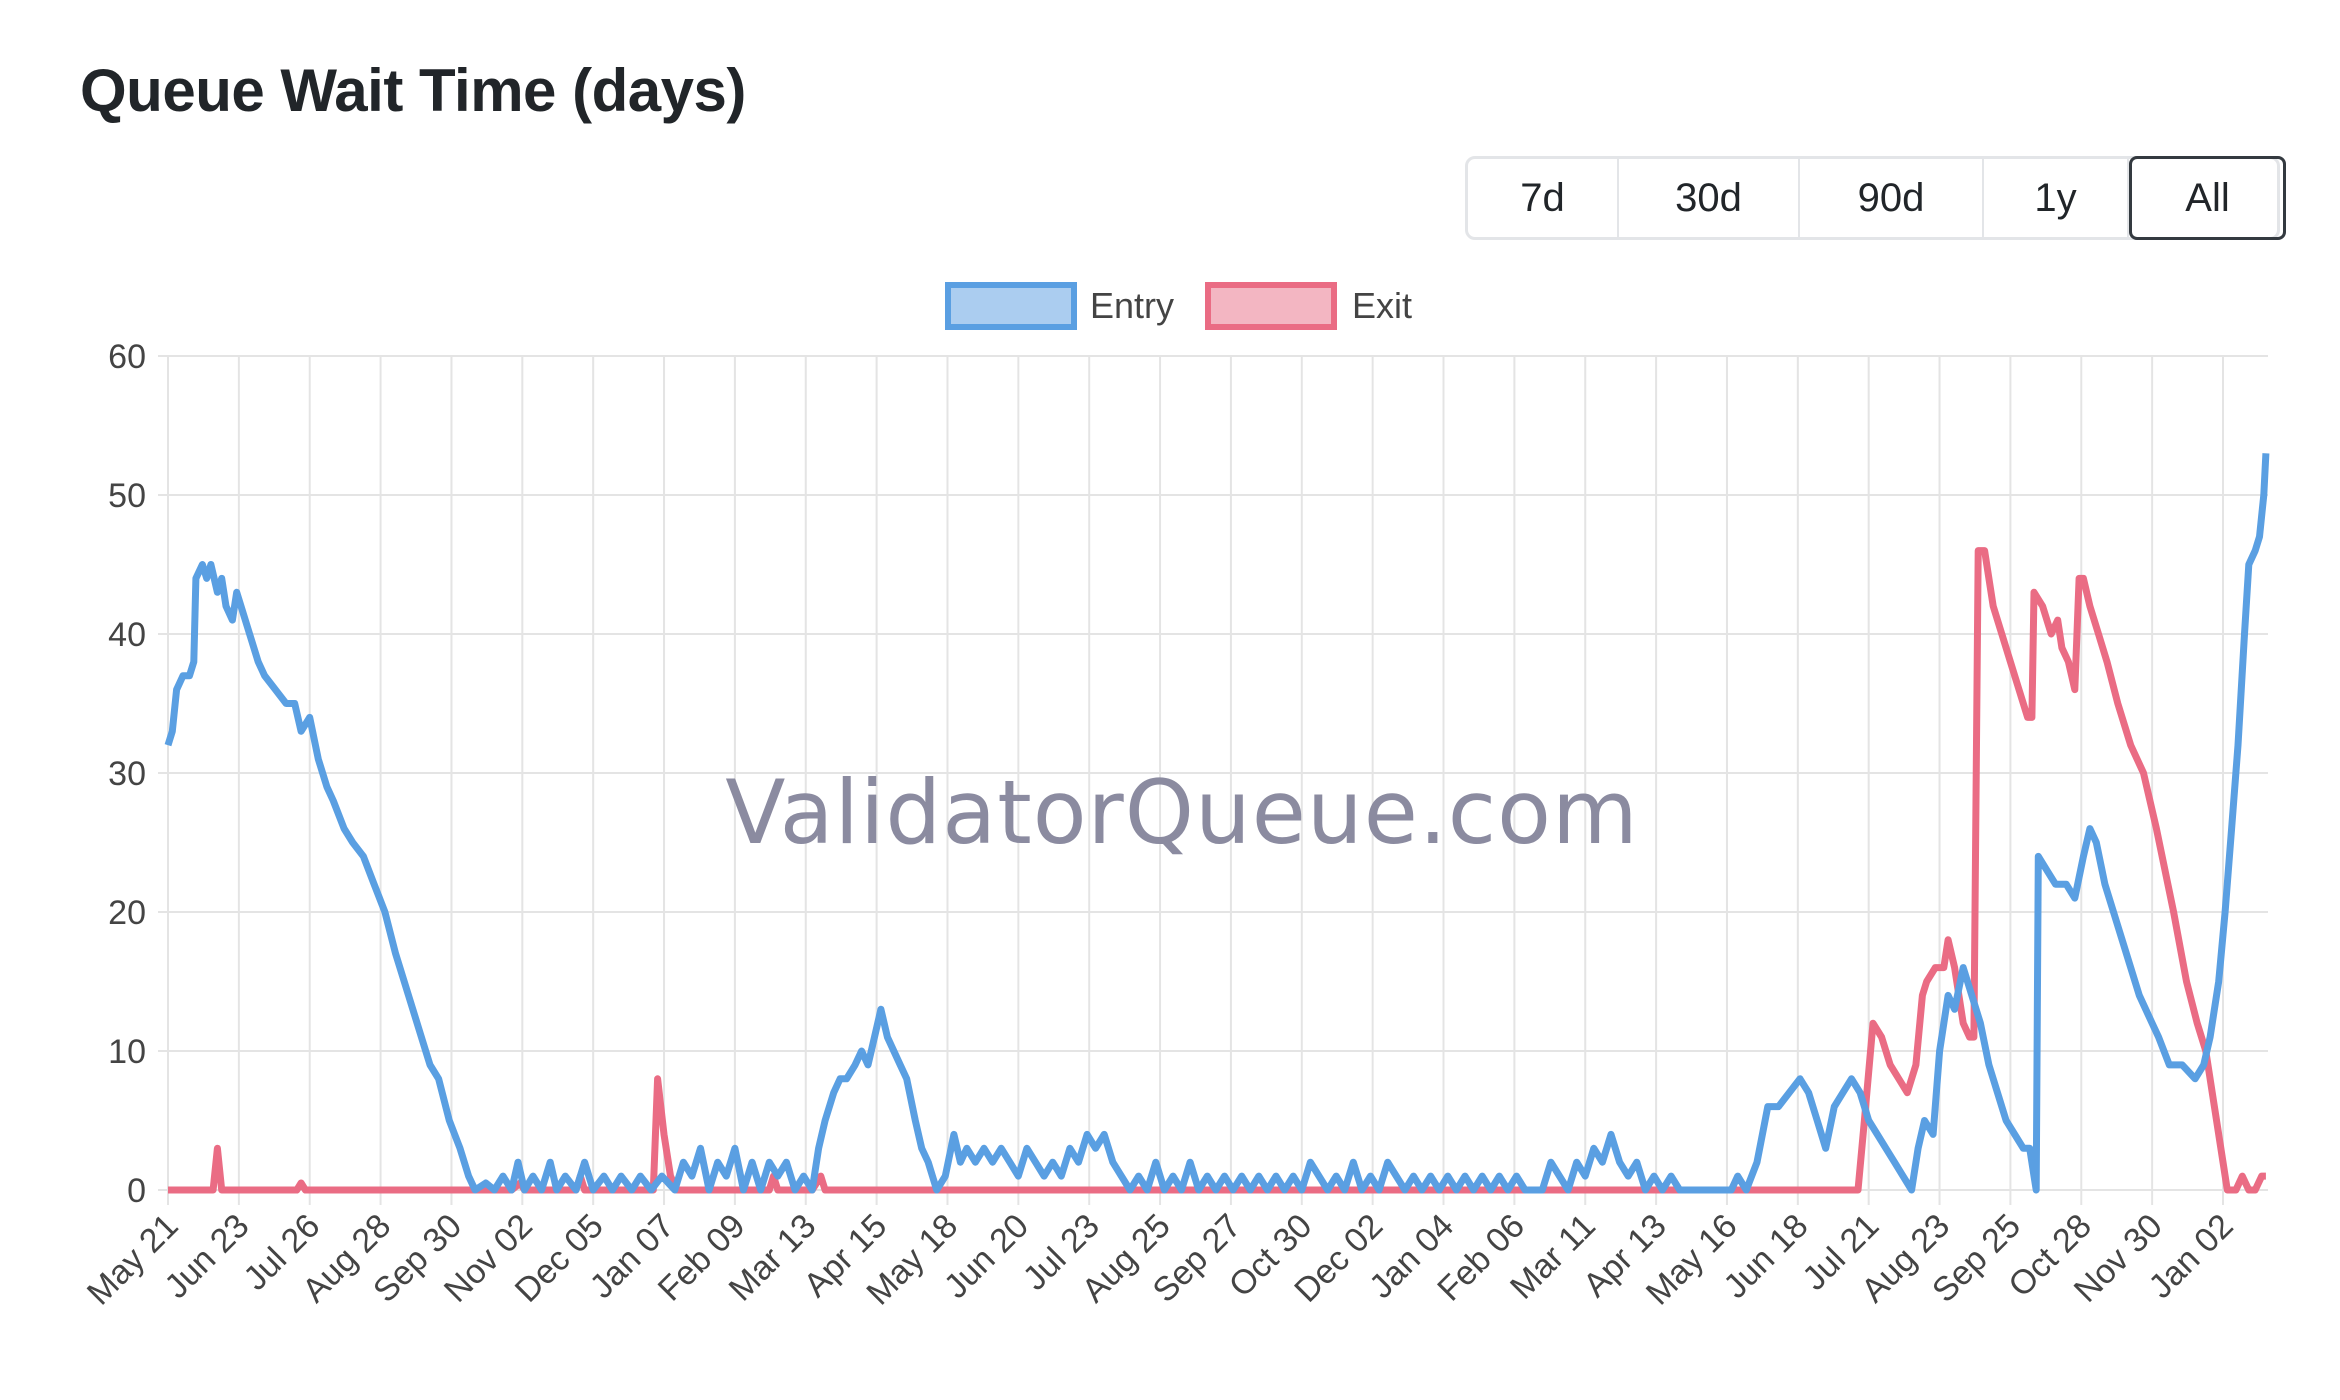  I want to click on watermark: ValidatorQueue.com, so click(1182, 812).